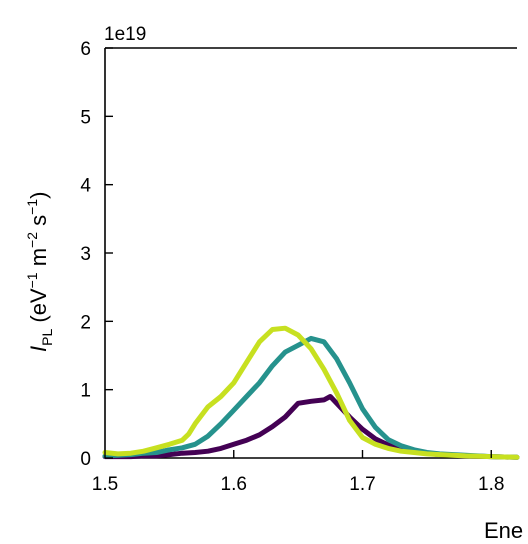 The width and height of the screenshot is (528, 544). I want to click on y-tick-label: 3, so click(85, 254).